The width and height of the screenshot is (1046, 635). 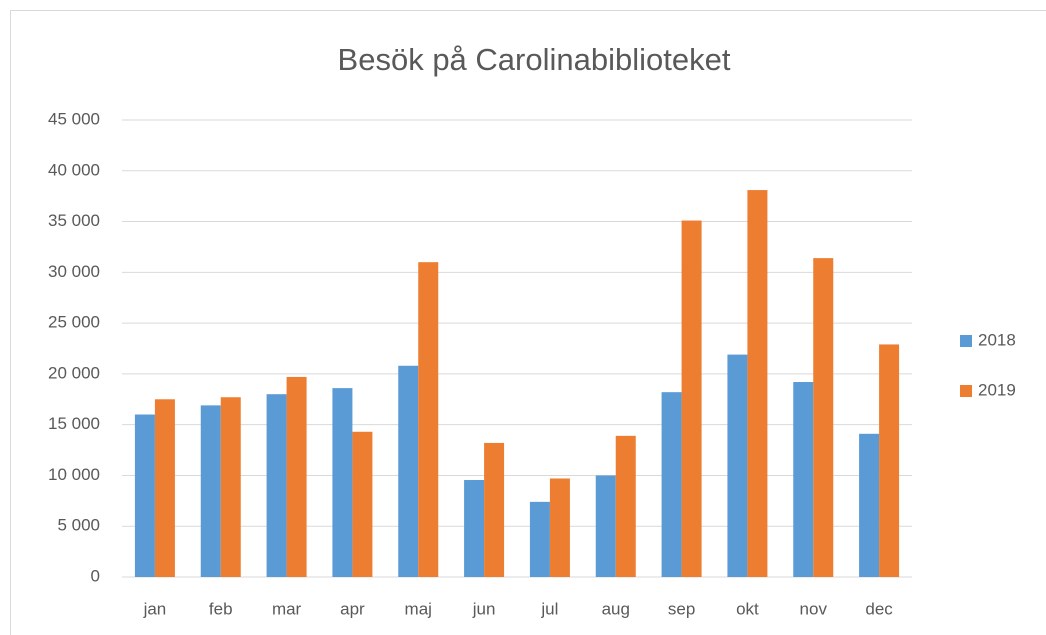 What do you see at coordinates (78, 525) in the screenshot?
I see `y-tick-label: 5 000` at bounding box center [78, 525].